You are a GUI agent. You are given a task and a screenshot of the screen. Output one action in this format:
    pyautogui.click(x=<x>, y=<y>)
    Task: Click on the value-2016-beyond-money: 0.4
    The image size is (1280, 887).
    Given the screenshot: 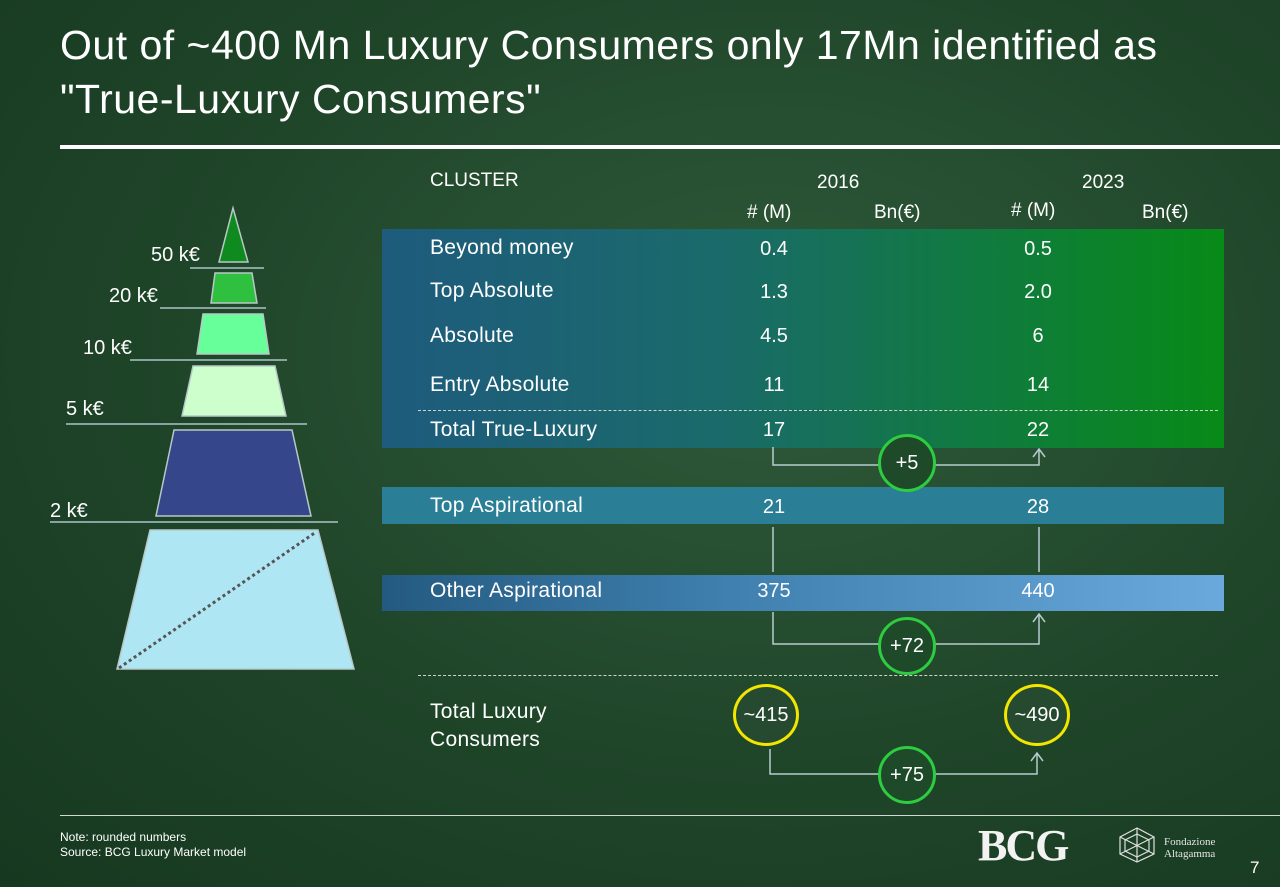 What is the action you would take?
    pyautogui.click(x=774, y=249)
    